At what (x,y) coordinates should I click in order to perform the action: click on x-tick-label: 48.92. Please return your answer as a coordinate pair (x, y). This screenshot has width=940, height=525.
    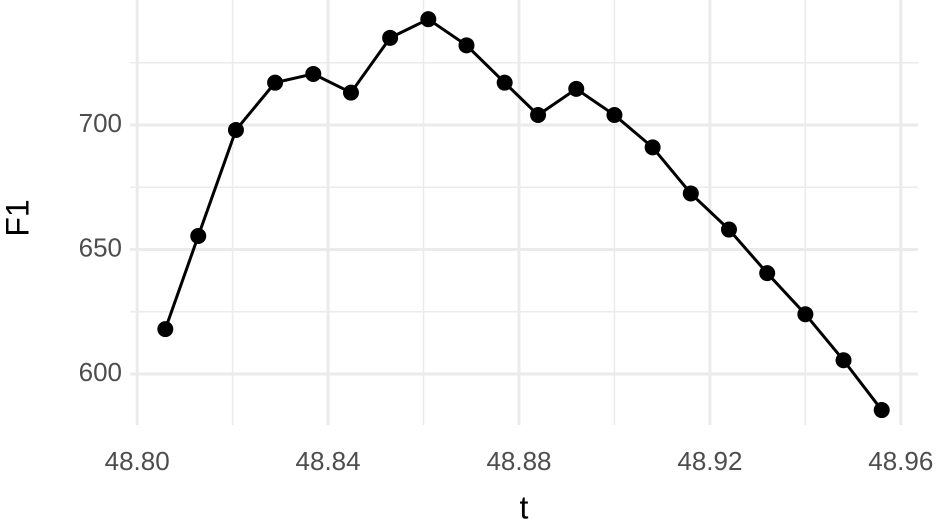
    Looking at the image, I should click on (709, 461).